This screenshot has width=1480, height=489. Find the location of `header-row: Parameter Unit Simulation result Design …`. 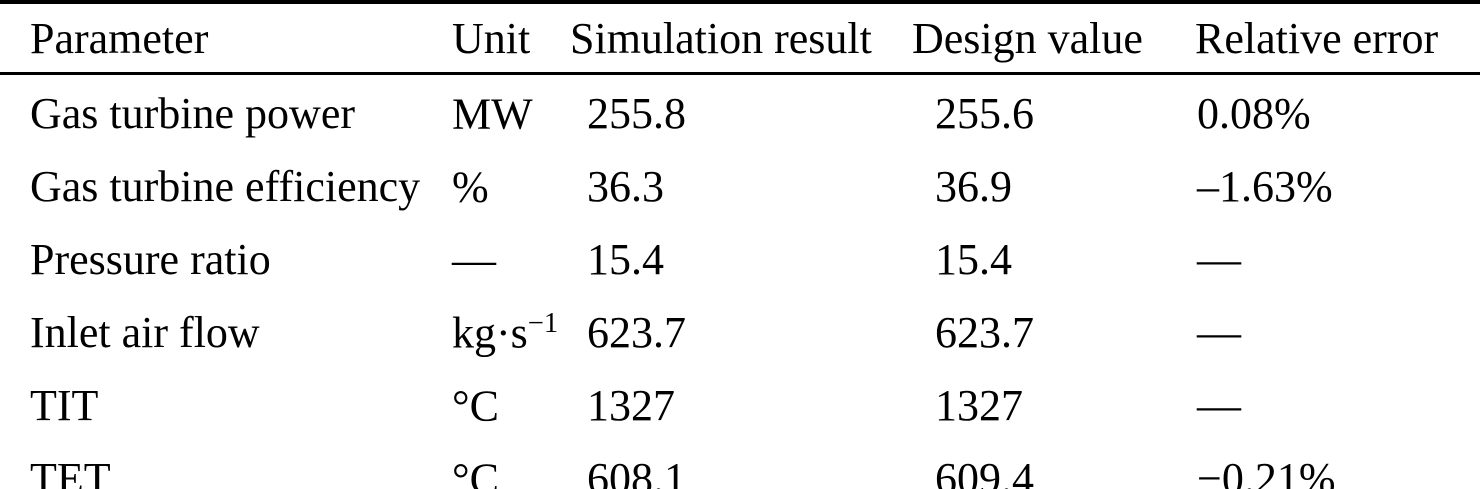

header-row: Parameter Unit Simulation result Design … is located at coordinates (740, 38).